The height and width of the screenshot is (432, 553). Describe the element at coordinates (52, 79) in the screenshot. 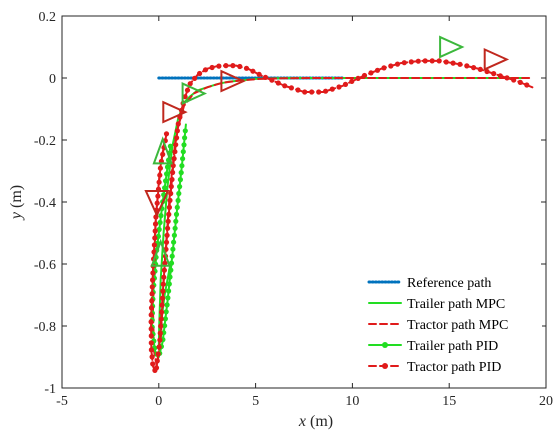

I see `y-tick-label-5: 0` at that location.